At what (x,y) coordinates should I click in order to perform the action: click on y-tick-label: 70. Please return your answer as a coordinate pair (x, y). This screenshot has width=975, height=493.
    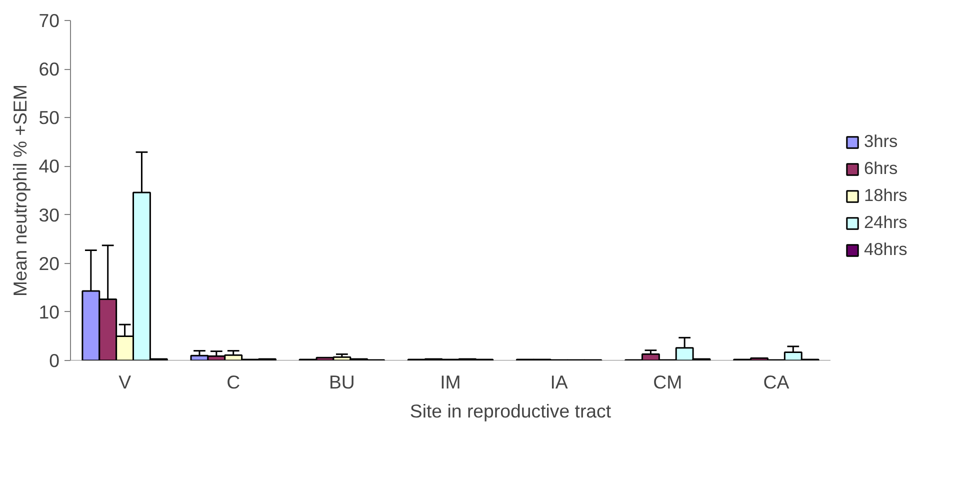
    Looking at the image, I should click on (49, 20).